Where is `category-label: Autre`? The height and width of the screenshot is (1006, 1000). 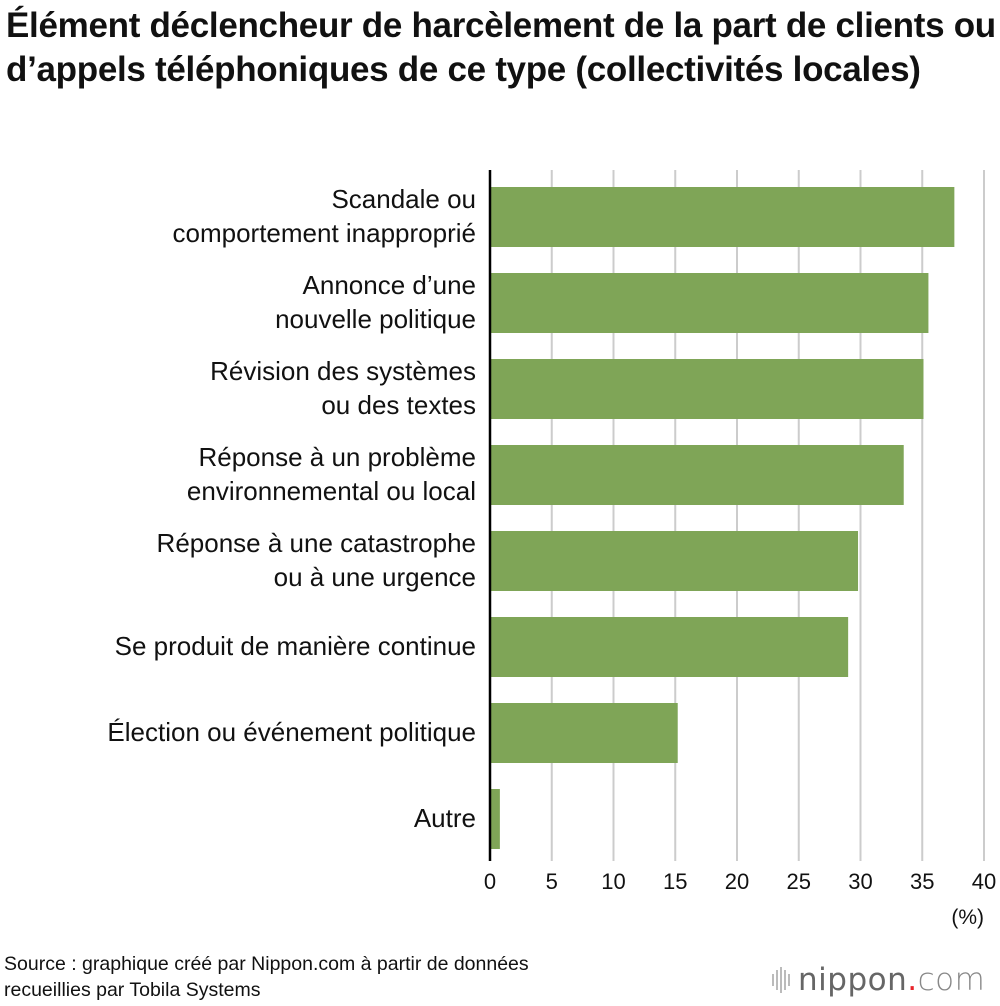
category-label: Autre is located at coordinates (445, 818).